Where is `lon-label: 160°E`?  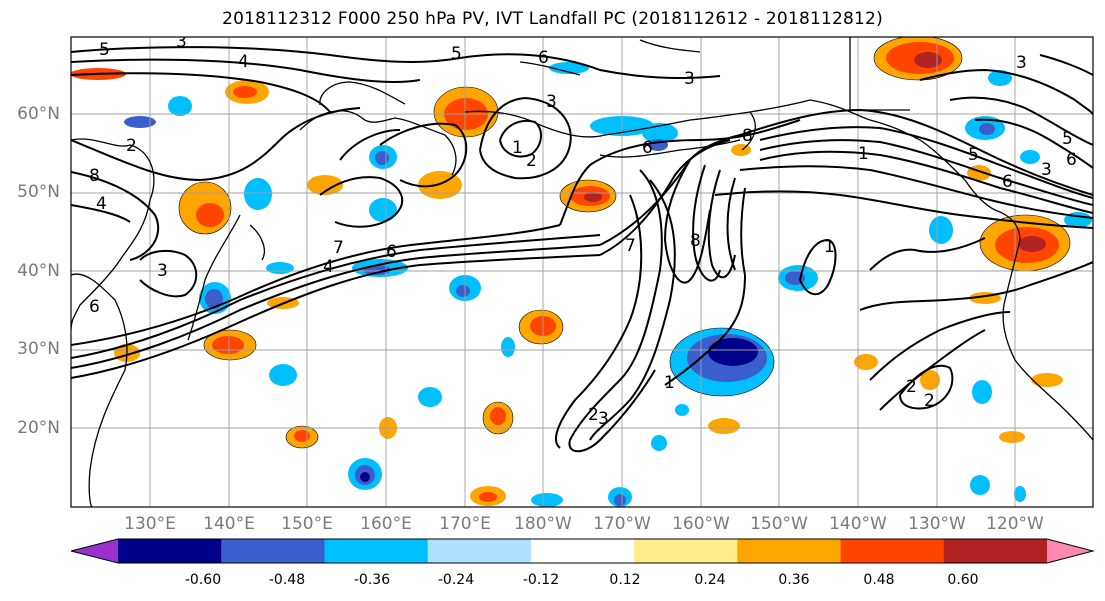
lon-label: 160°E is located at coordinates (386, 524).